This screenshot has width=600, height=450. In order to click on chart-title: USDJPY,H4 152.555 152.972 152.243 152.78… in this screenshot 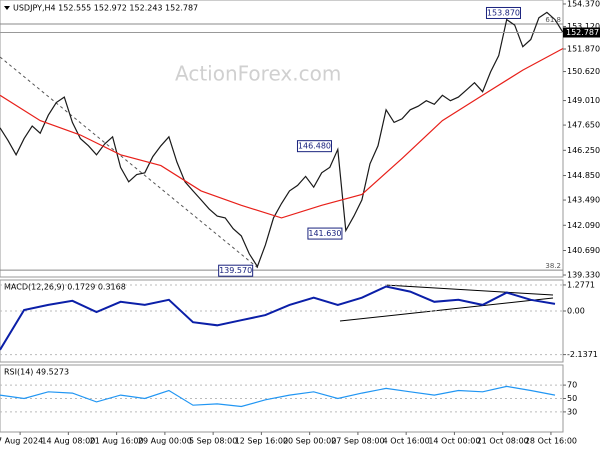, I will do `click(105, 8)`.